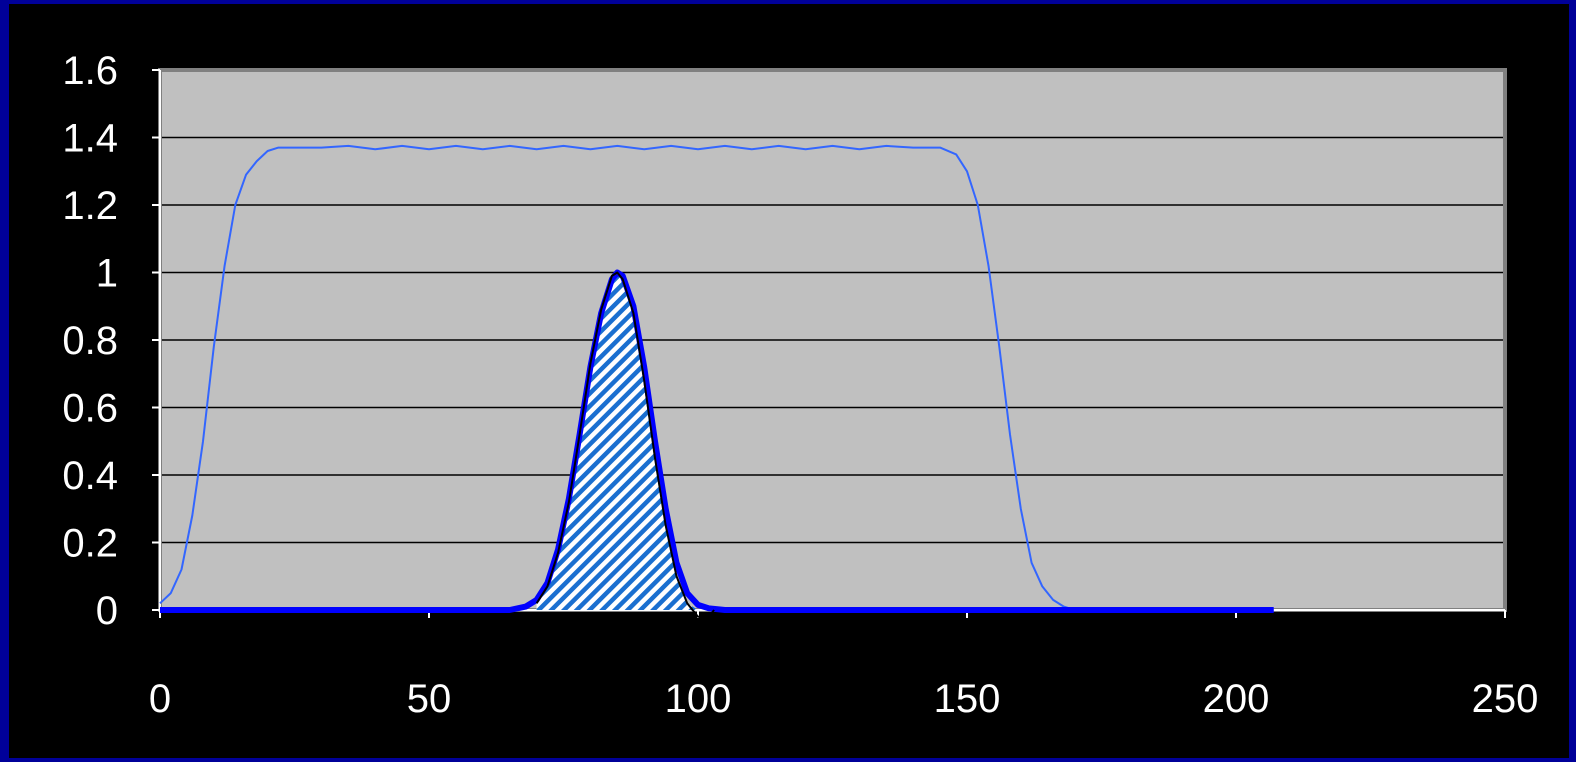  I want to click on x-tick-label: 150, so click(967, 699).